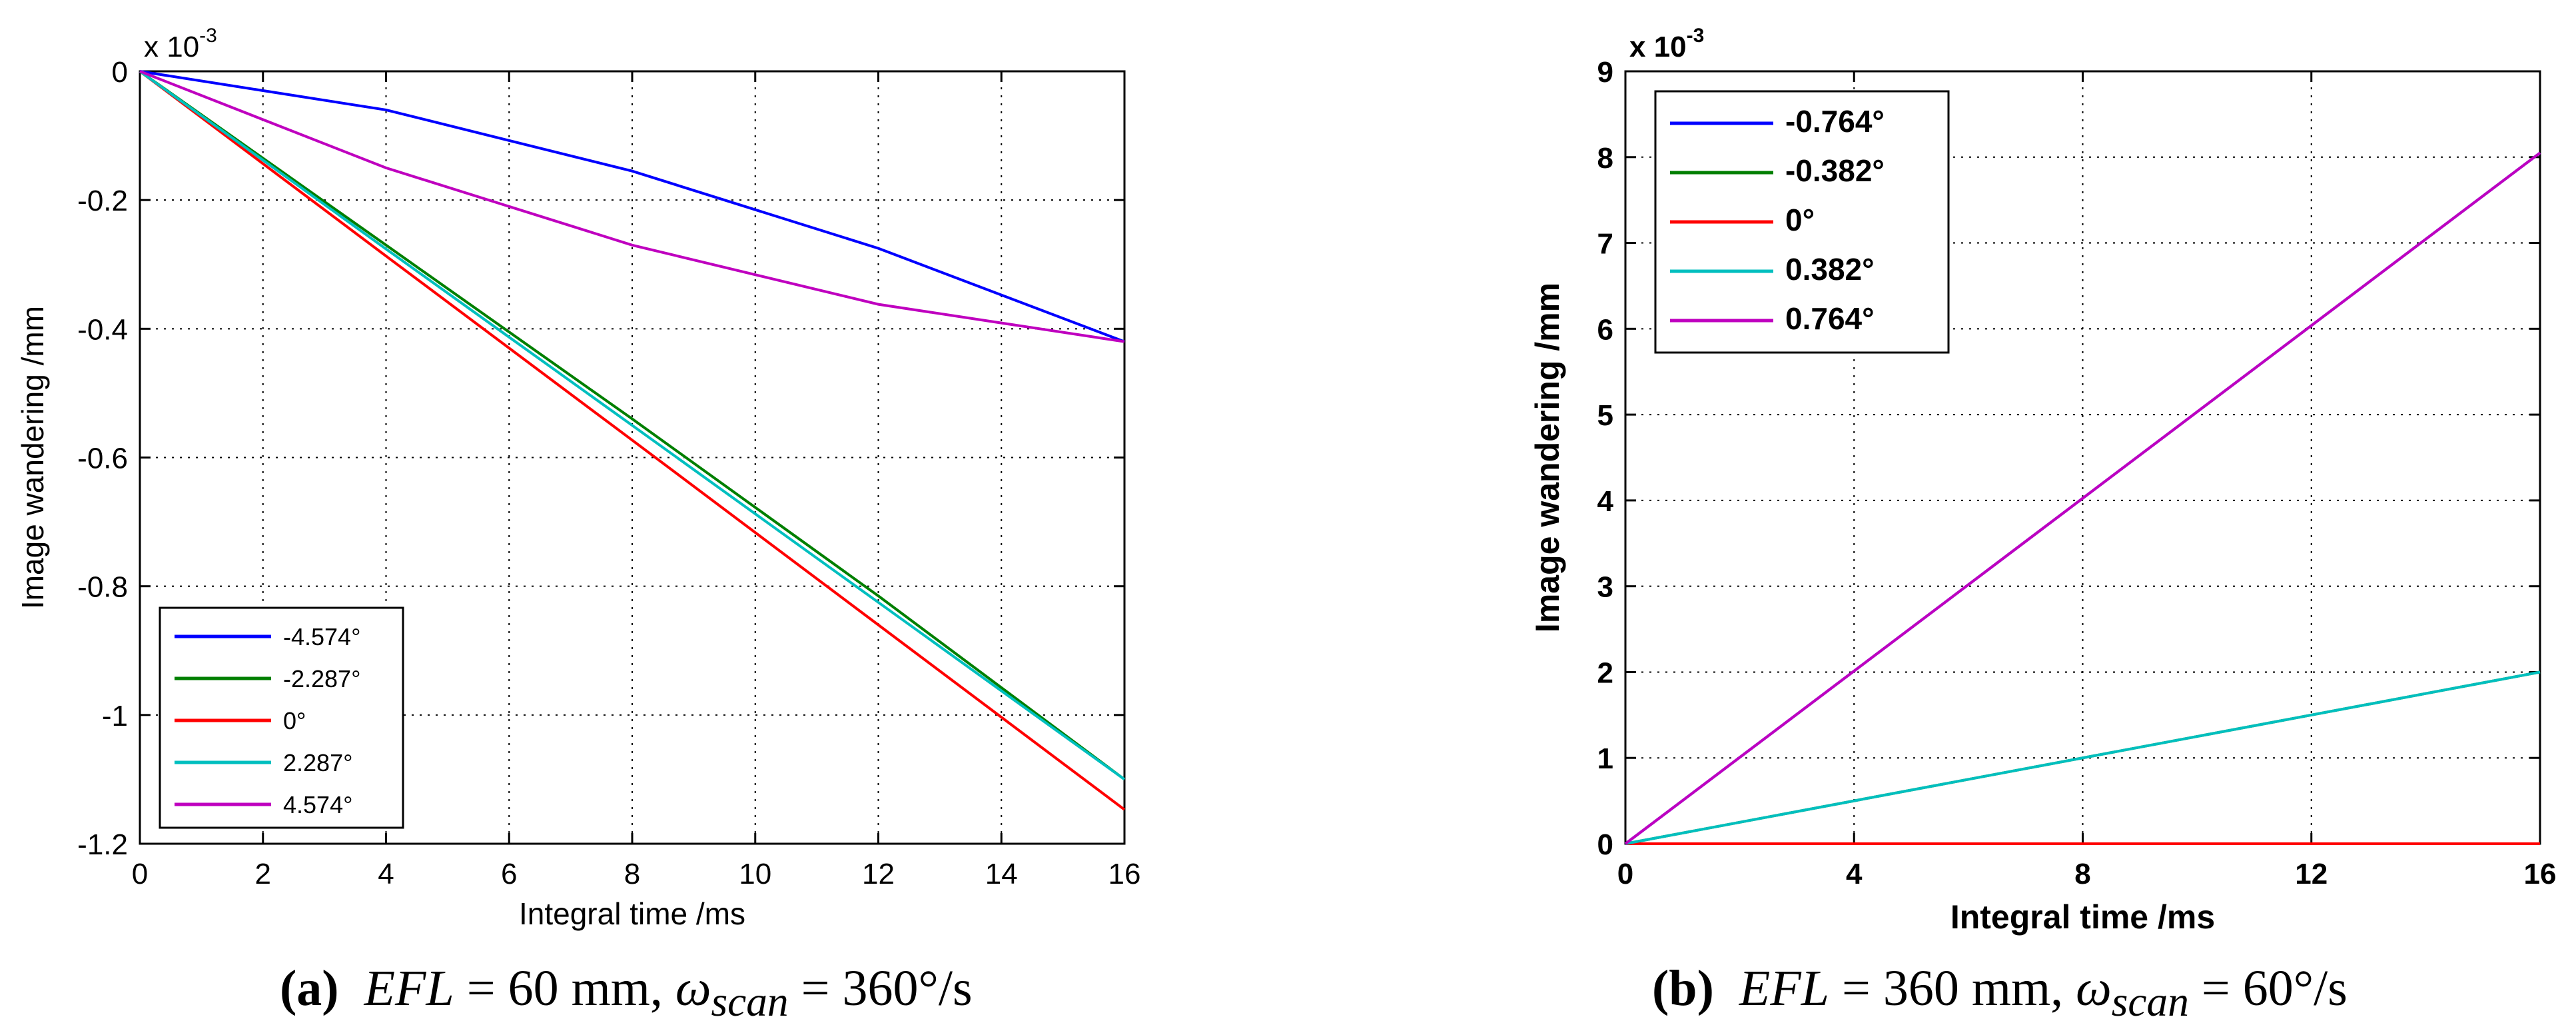 Image resolution: width=2576 pixels, height=1033 pixels. Describe the element at coordinates (1625, 874) in the screenshot. I see `chartb-x-tick-label: 0` at that location.